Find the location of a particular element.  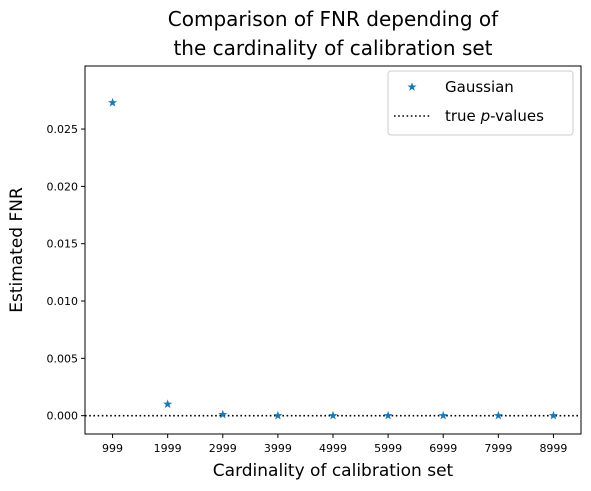

chart-title-line2: the cardinality of calibration set is located at coordinates (332, 48).